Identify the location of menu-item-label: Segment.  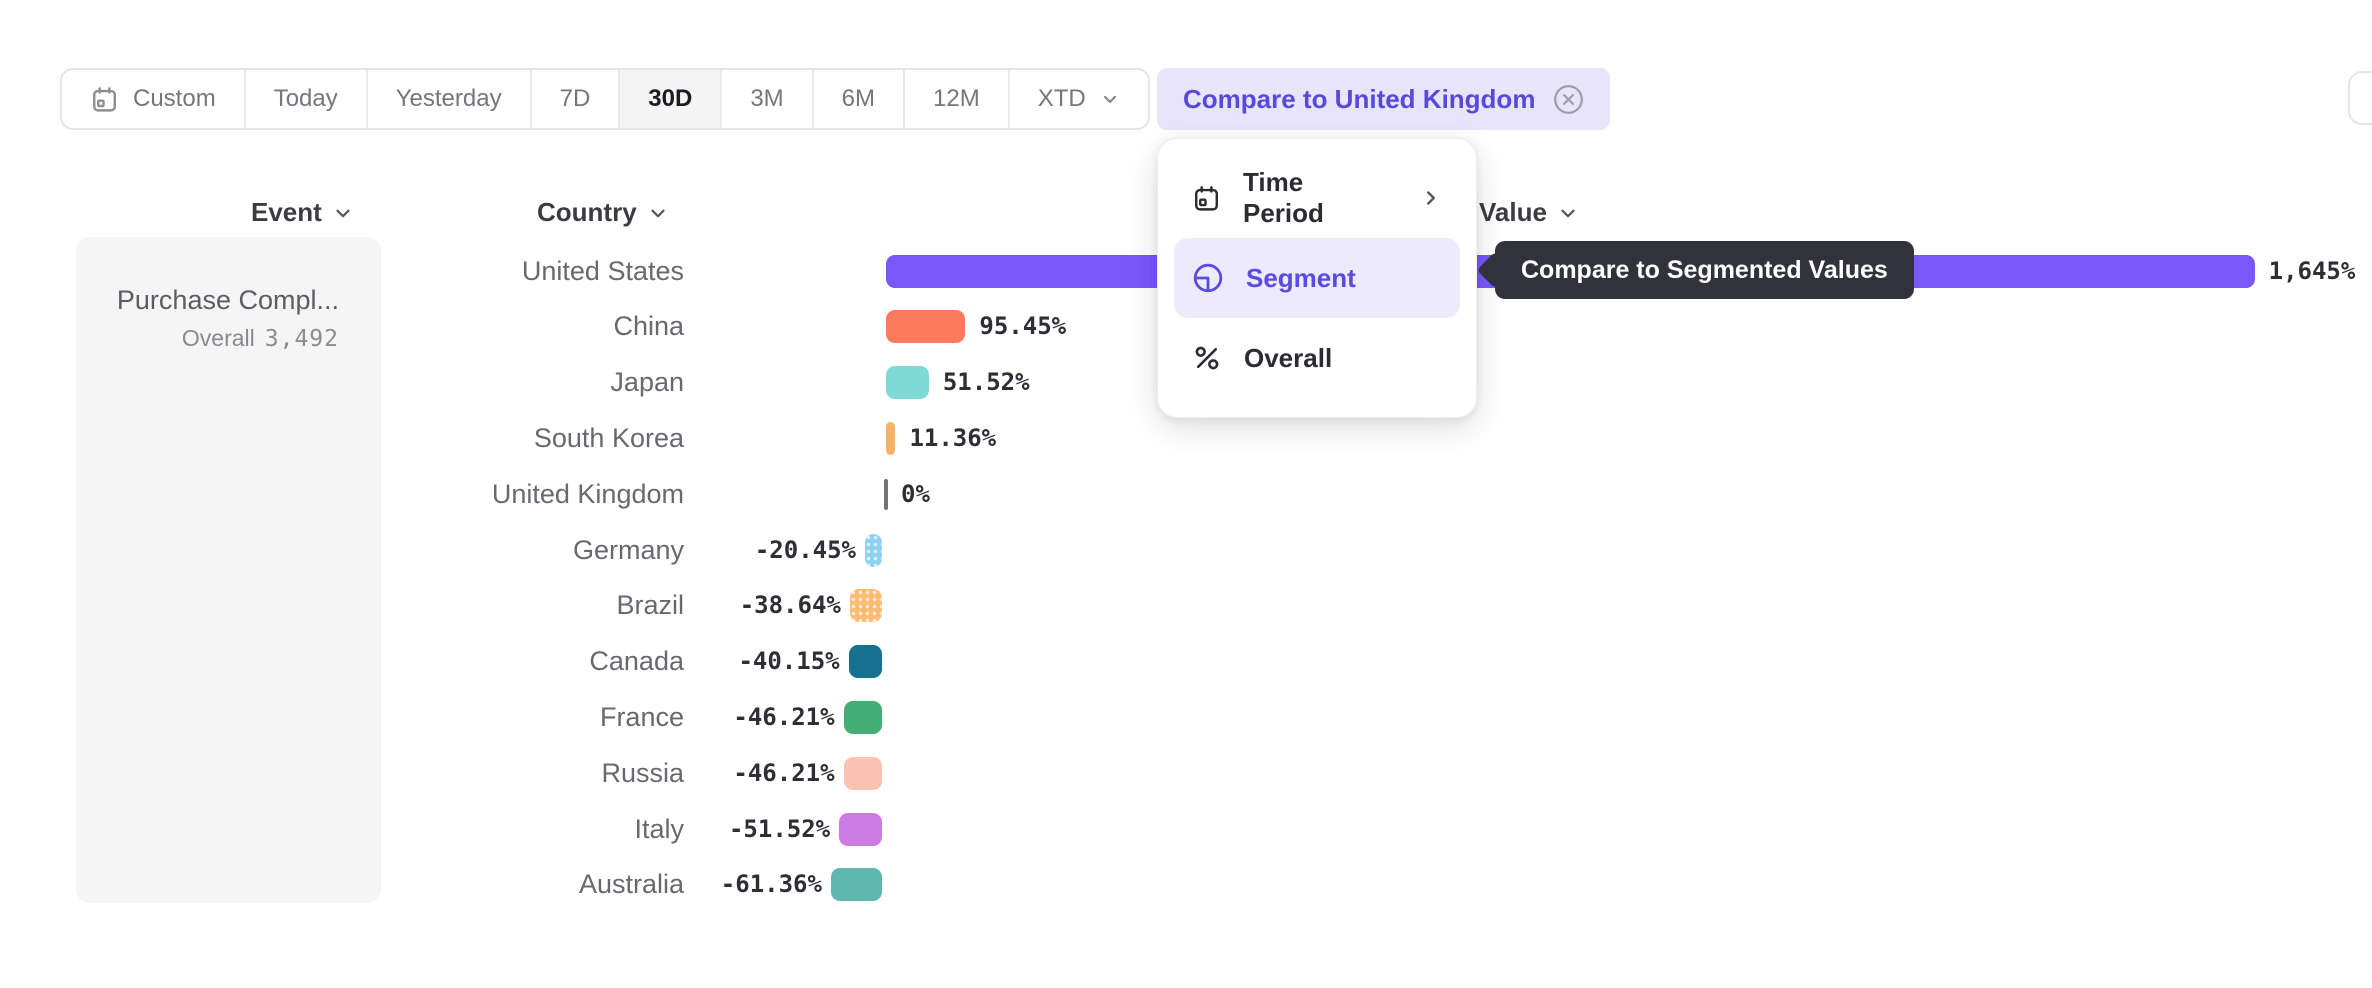
(1301, 277).